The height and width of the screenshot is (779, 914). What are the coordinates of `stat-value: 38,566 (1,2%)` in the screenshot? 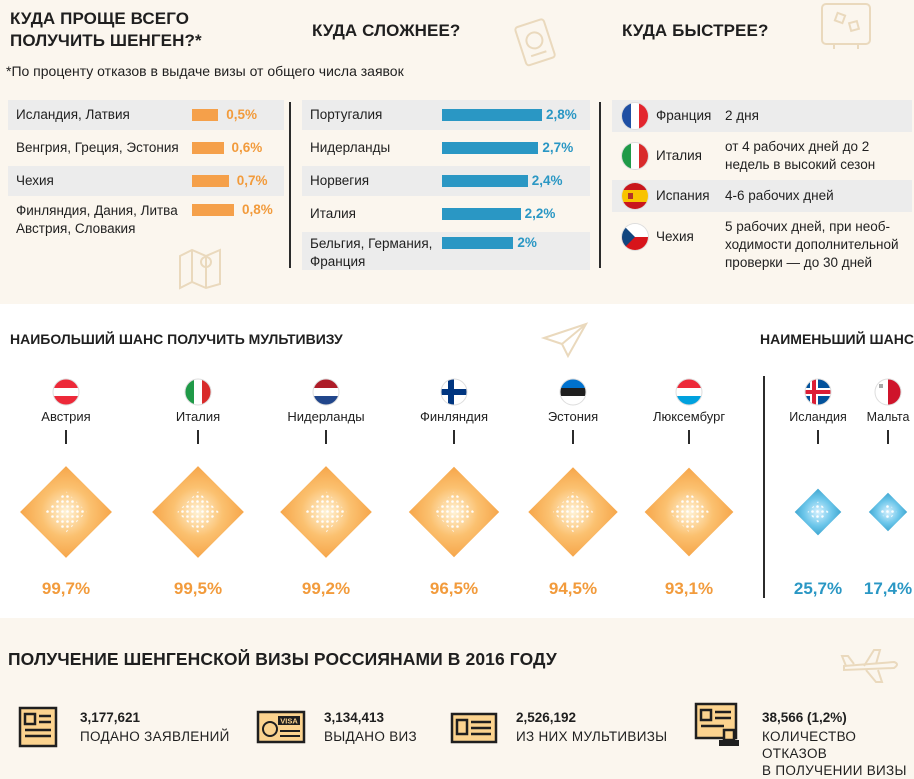 It's located at (804, 717).